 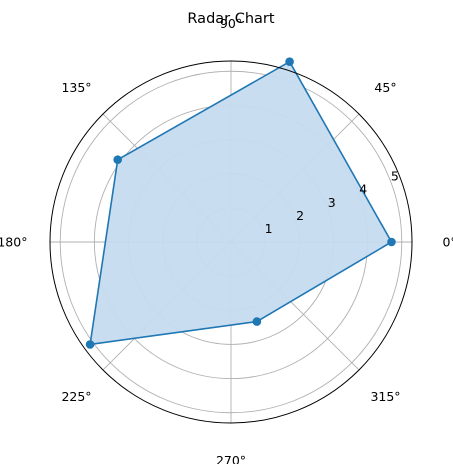 What do you see at coordinates (269, 228) in the screenshot?
I see `radial-tick-label: 1` at bounding box center [269, 228].